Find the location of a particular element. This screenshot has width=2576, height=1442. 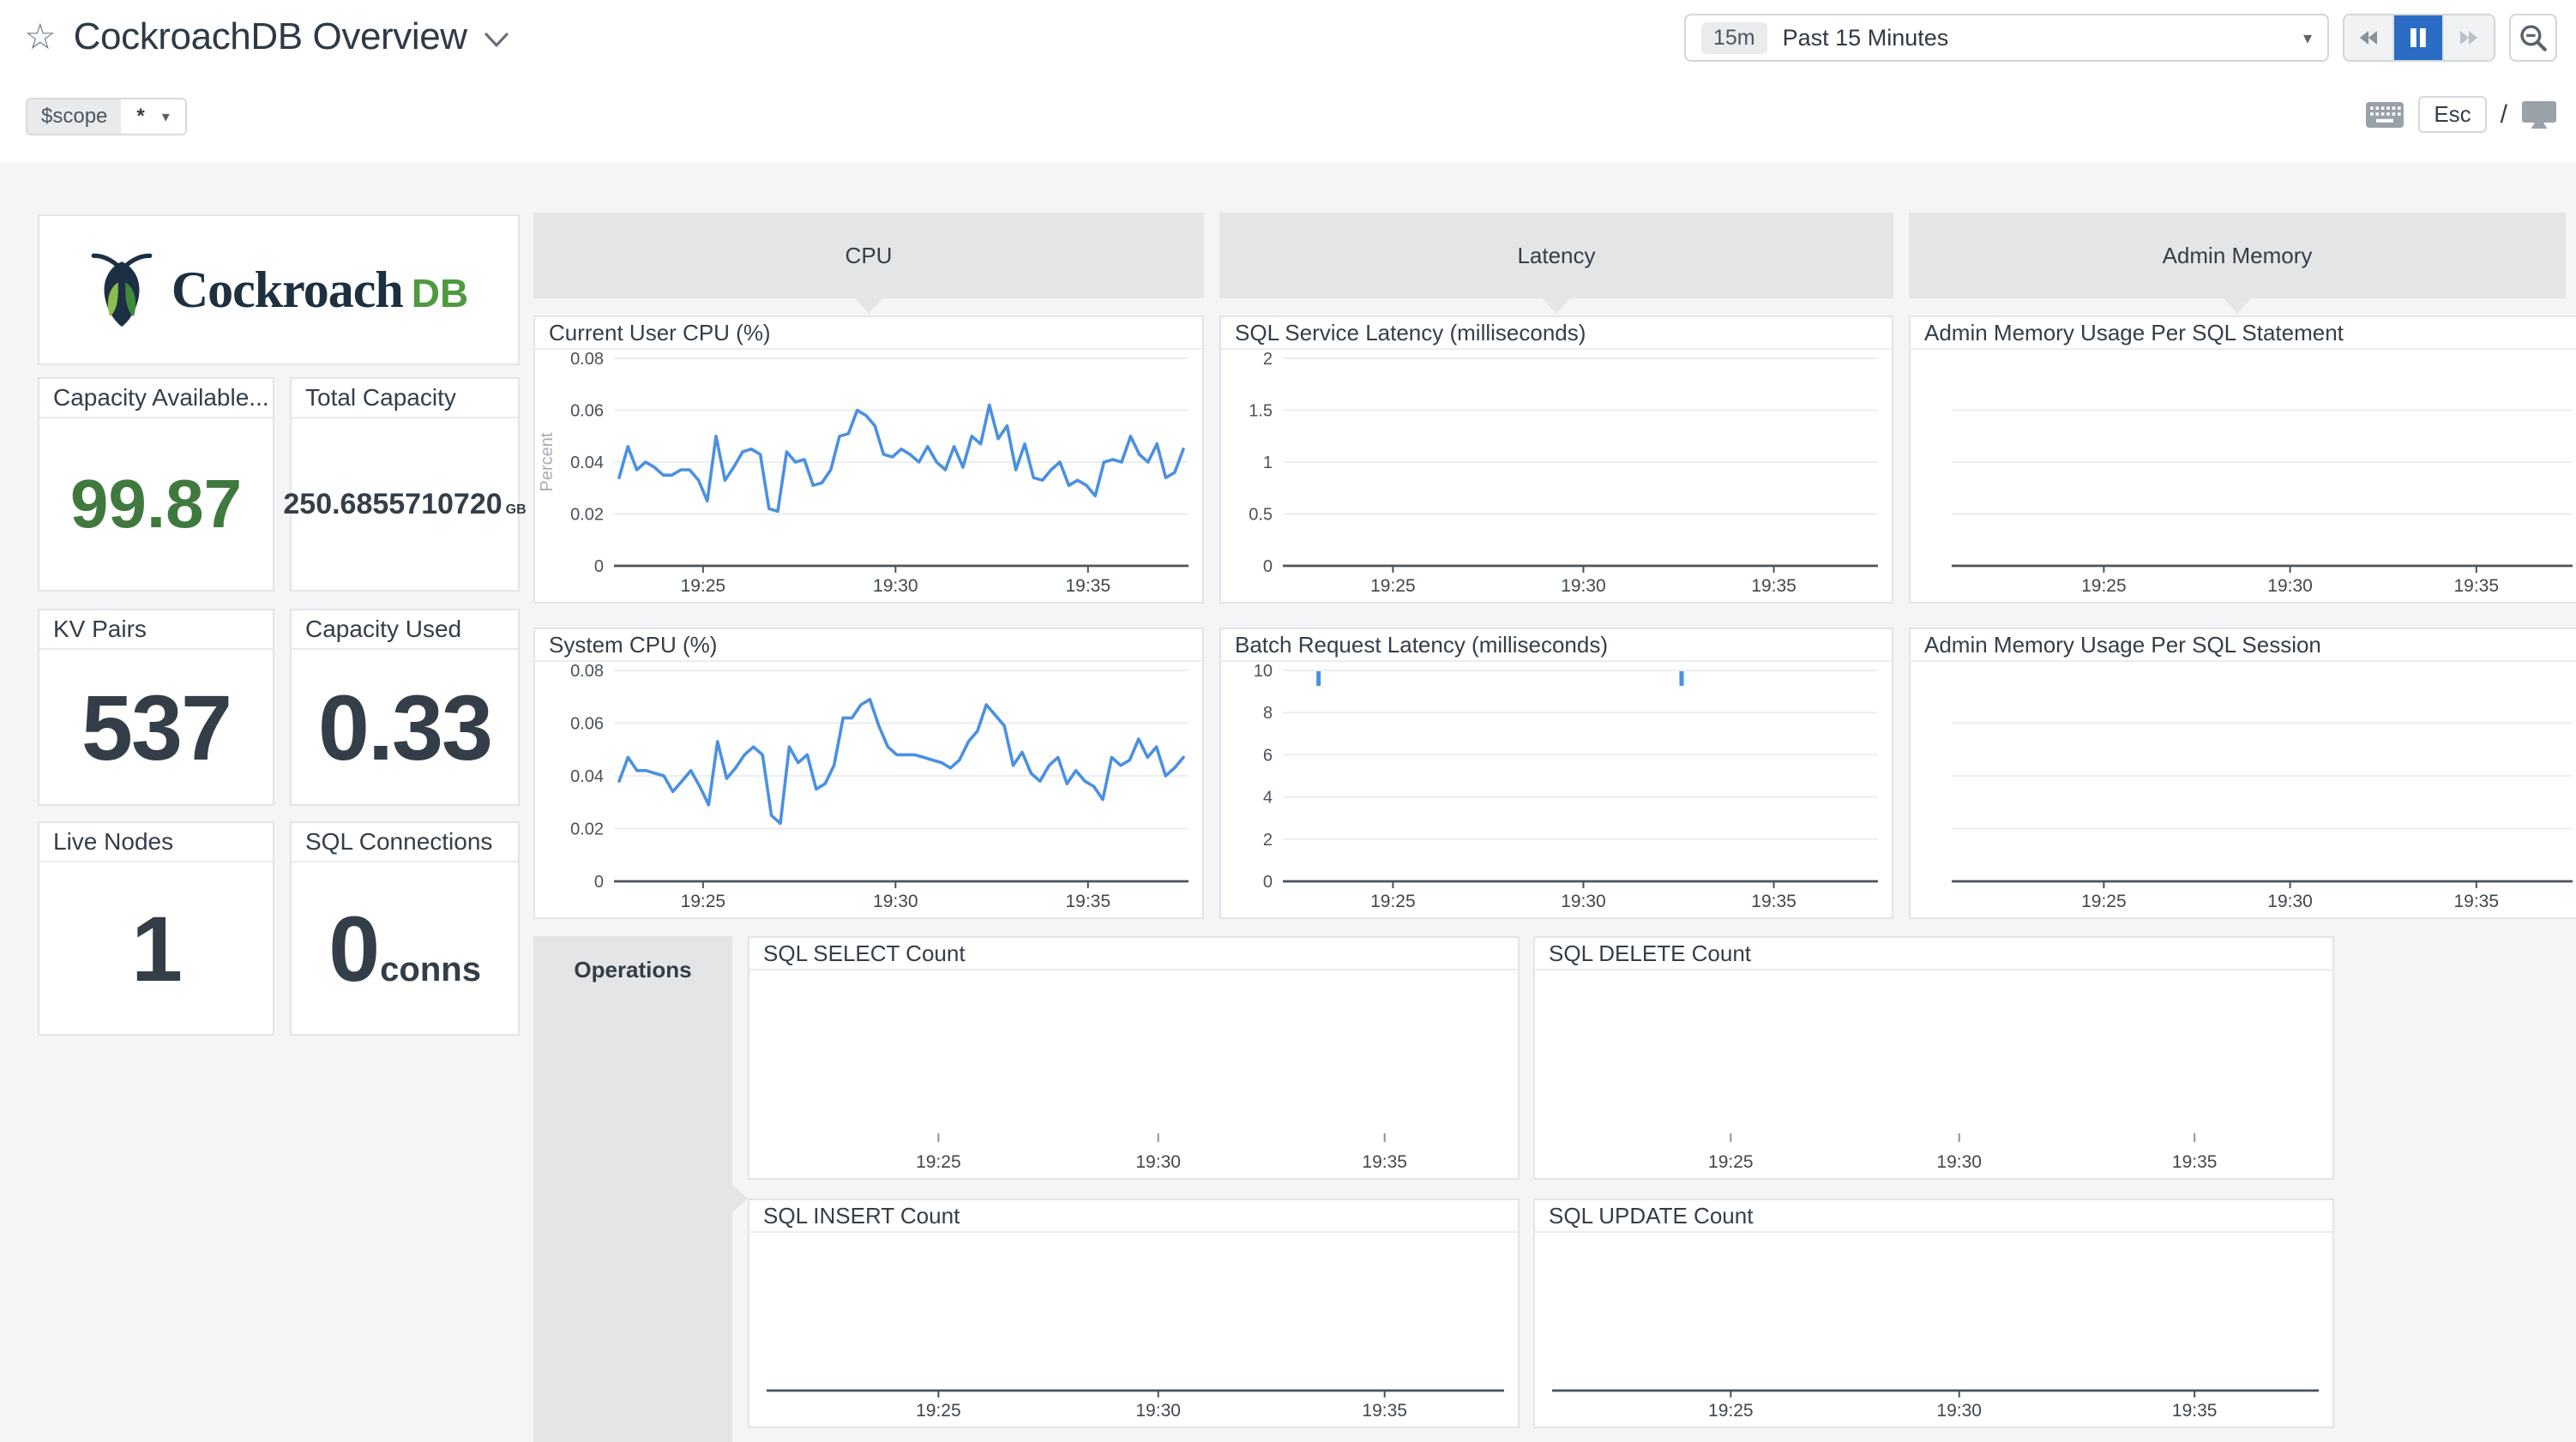

svg-text: 10 is located at coordinates (1263, 671).